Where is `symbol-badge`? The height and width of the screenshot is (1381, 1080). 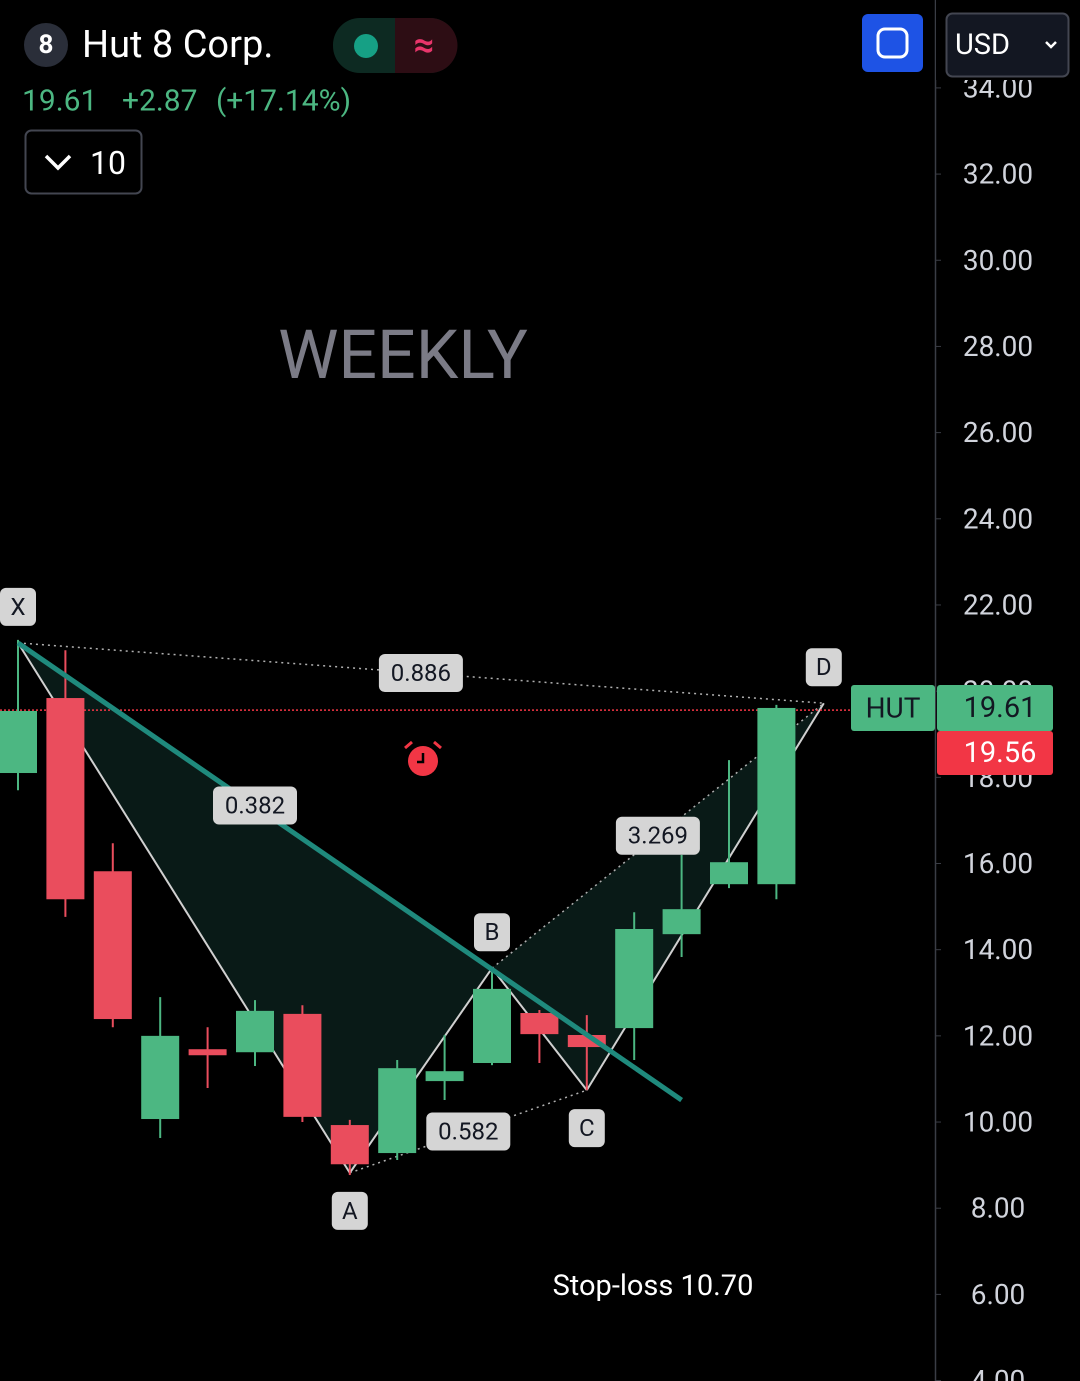
symbol-badge is located at coordinates (893, 707).